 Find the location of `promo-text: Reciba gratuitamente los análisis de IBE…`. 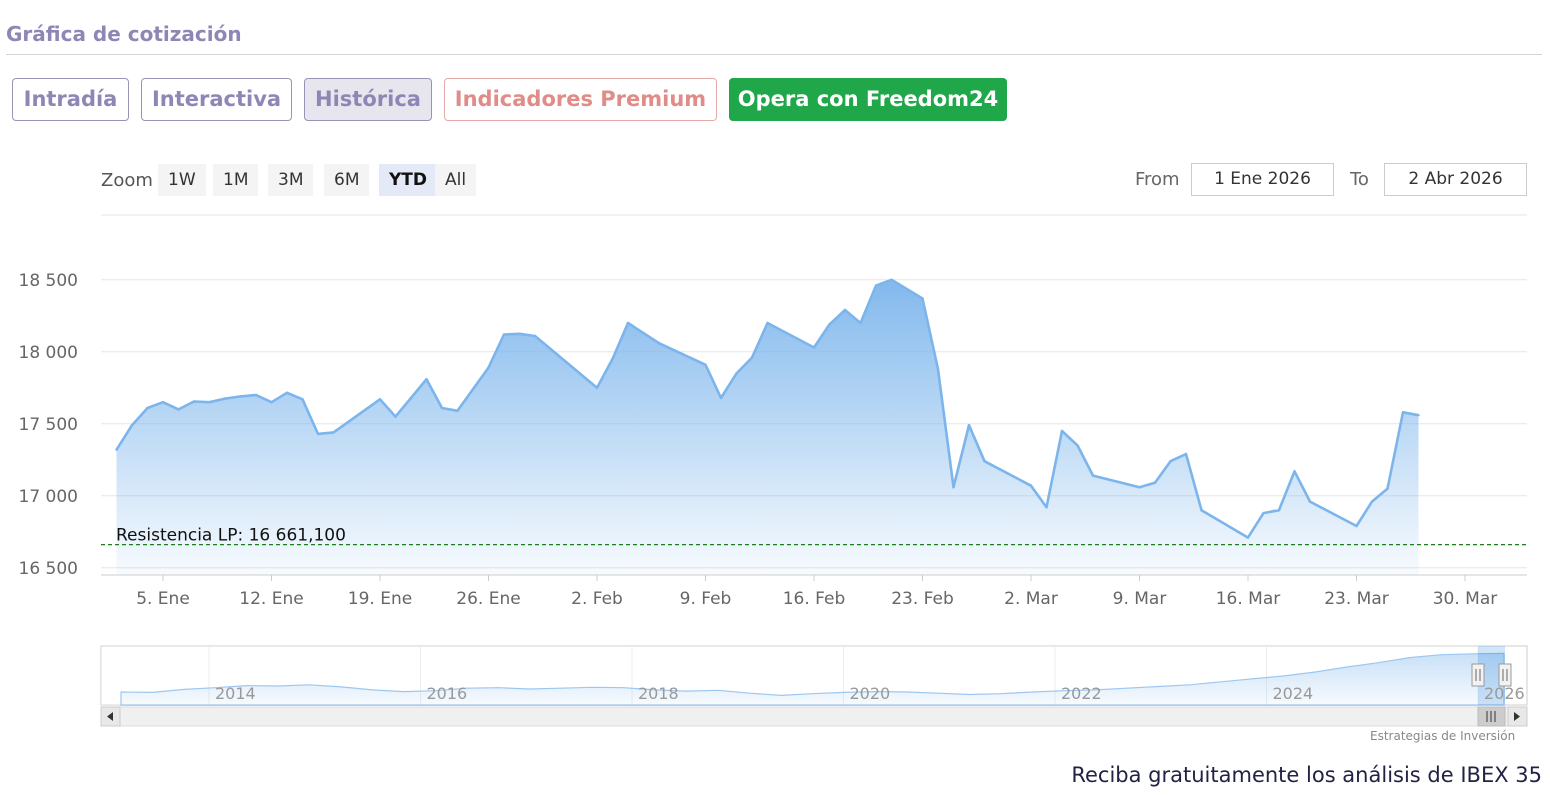

promo-text: Reciba gratuitamente los análisis de IBE… is located at coordinates (1306, 775).